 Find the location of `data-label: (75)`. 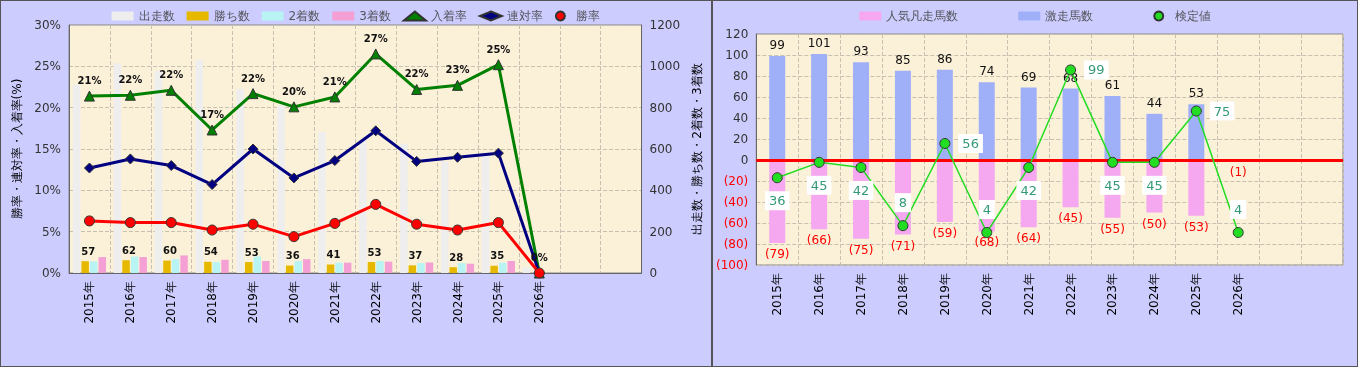

data-label: (75) is located at coordinates (861, 249).